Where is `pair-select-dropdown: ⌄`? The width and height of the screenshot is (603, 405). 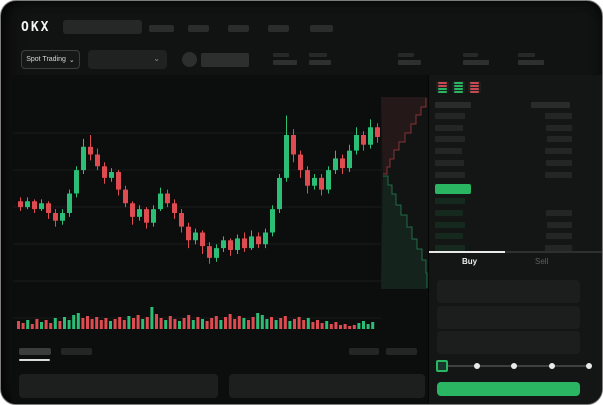
pair-select-dropdown: ⌄ is located at coordinates (127, 59).